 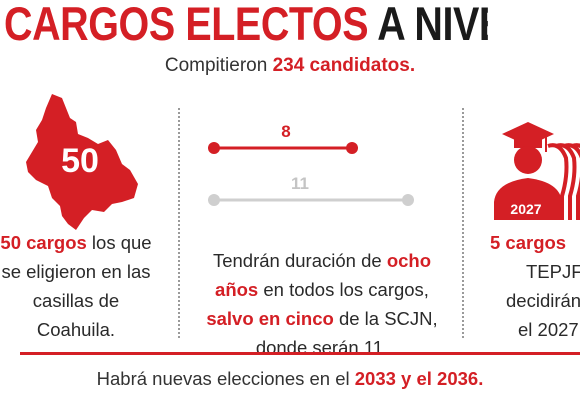 I want to click on col3-line2: TEPJF s, so click(x=553, y=271).